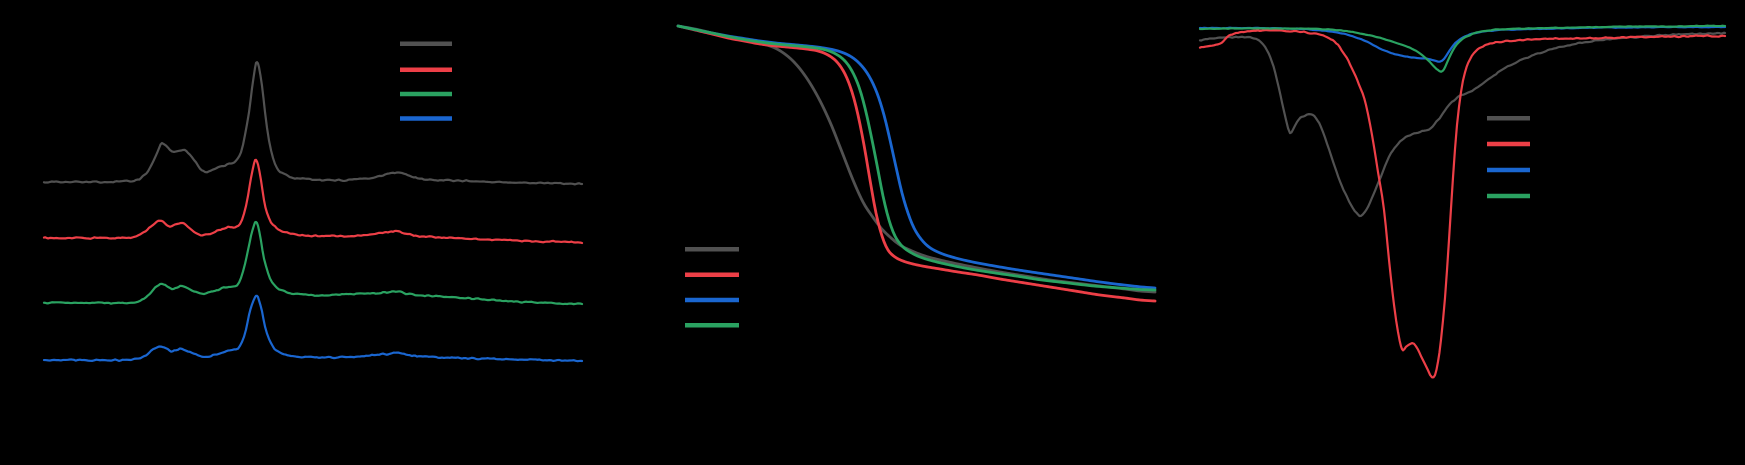  I want to click on right-panel-negative-peaks-legend, so click(1508, 157).